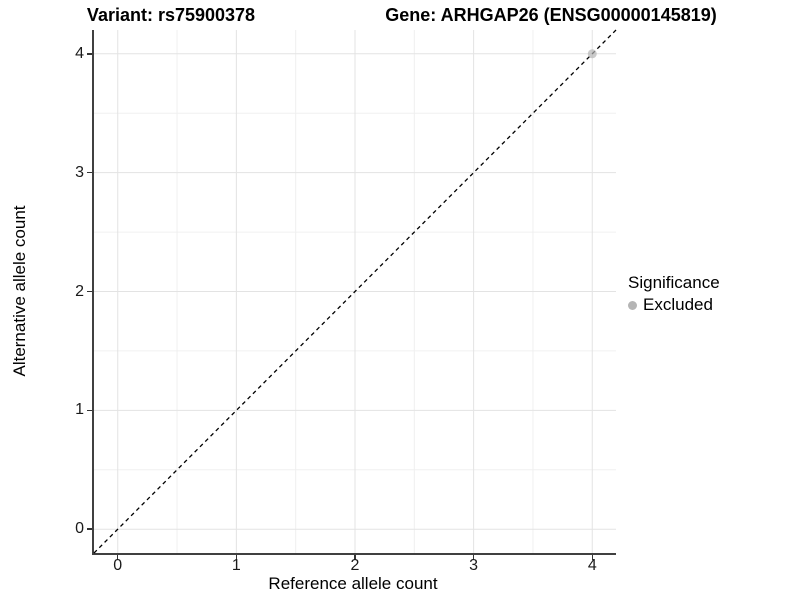 This screenshot has width=800, height=600. I want to click on legend-item-excluded: Excluded, so click(674, 305).